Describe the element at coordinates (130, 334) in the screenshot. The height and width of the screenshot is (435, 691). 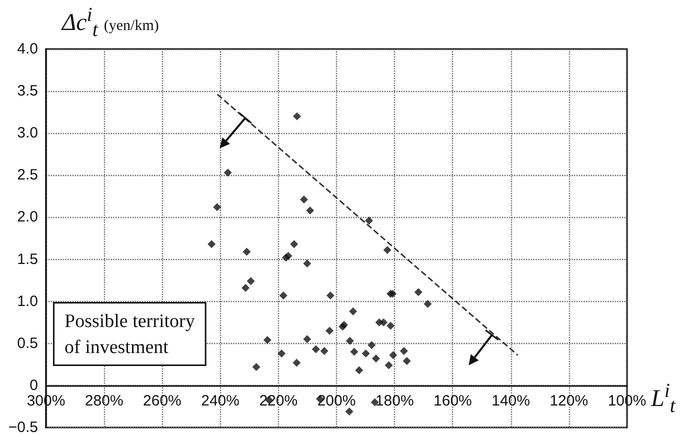
I see `annotation: Possible territory of investment` at that location.